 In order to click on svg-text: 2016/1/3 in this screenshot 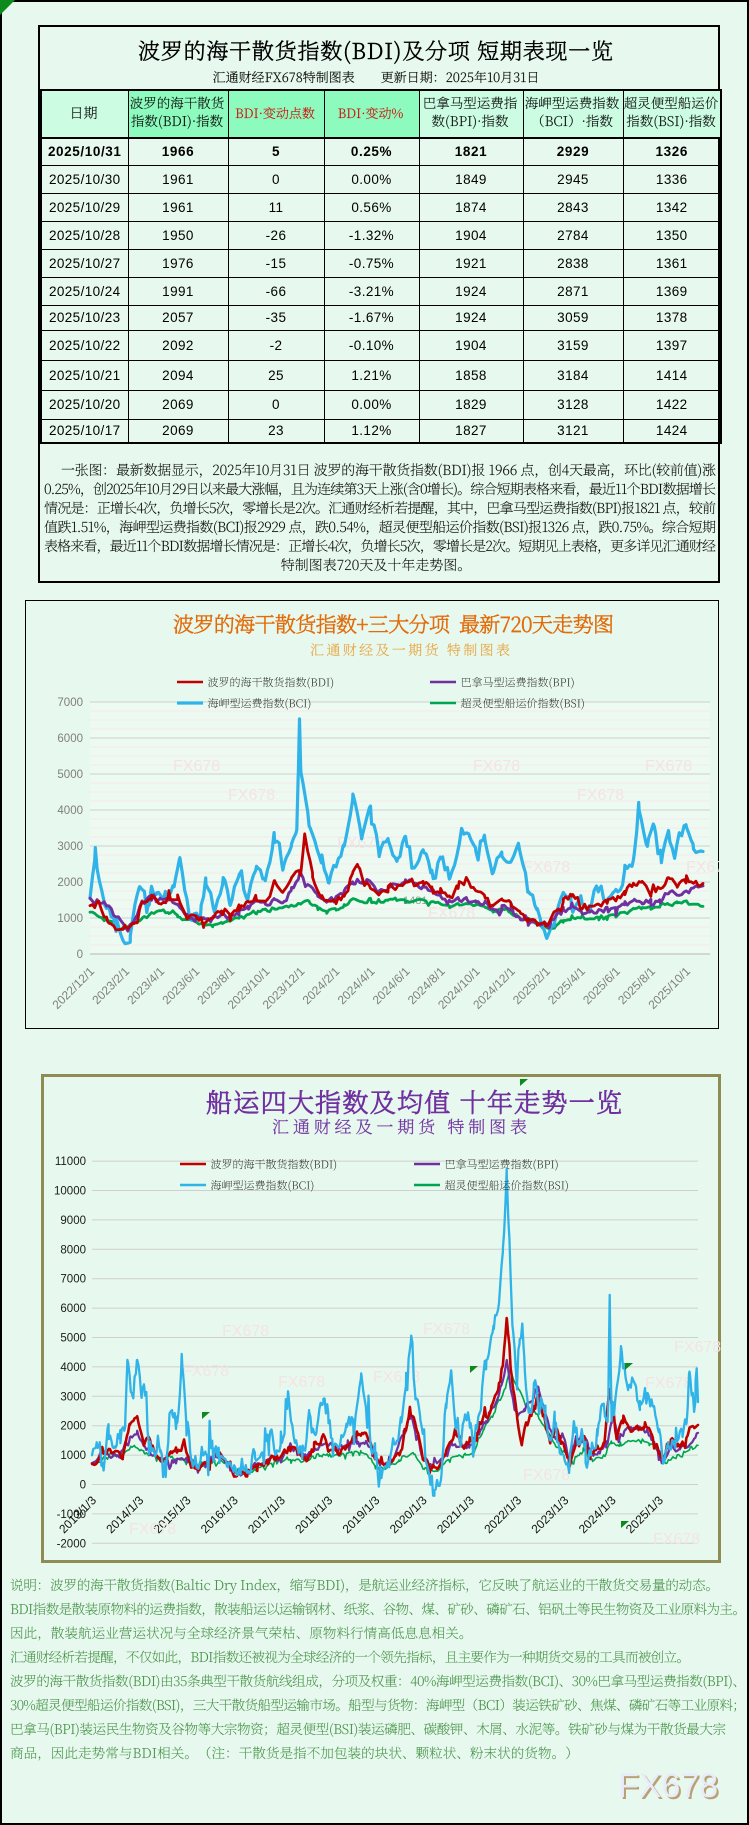, I will do `click(219, 1514)`.